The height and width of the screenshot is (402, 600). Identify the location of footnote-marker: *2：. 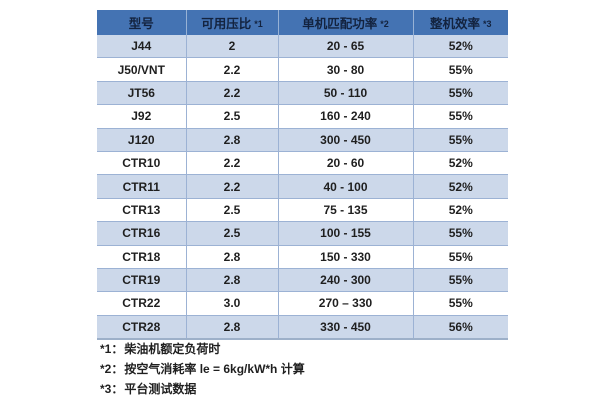
(112, 369).